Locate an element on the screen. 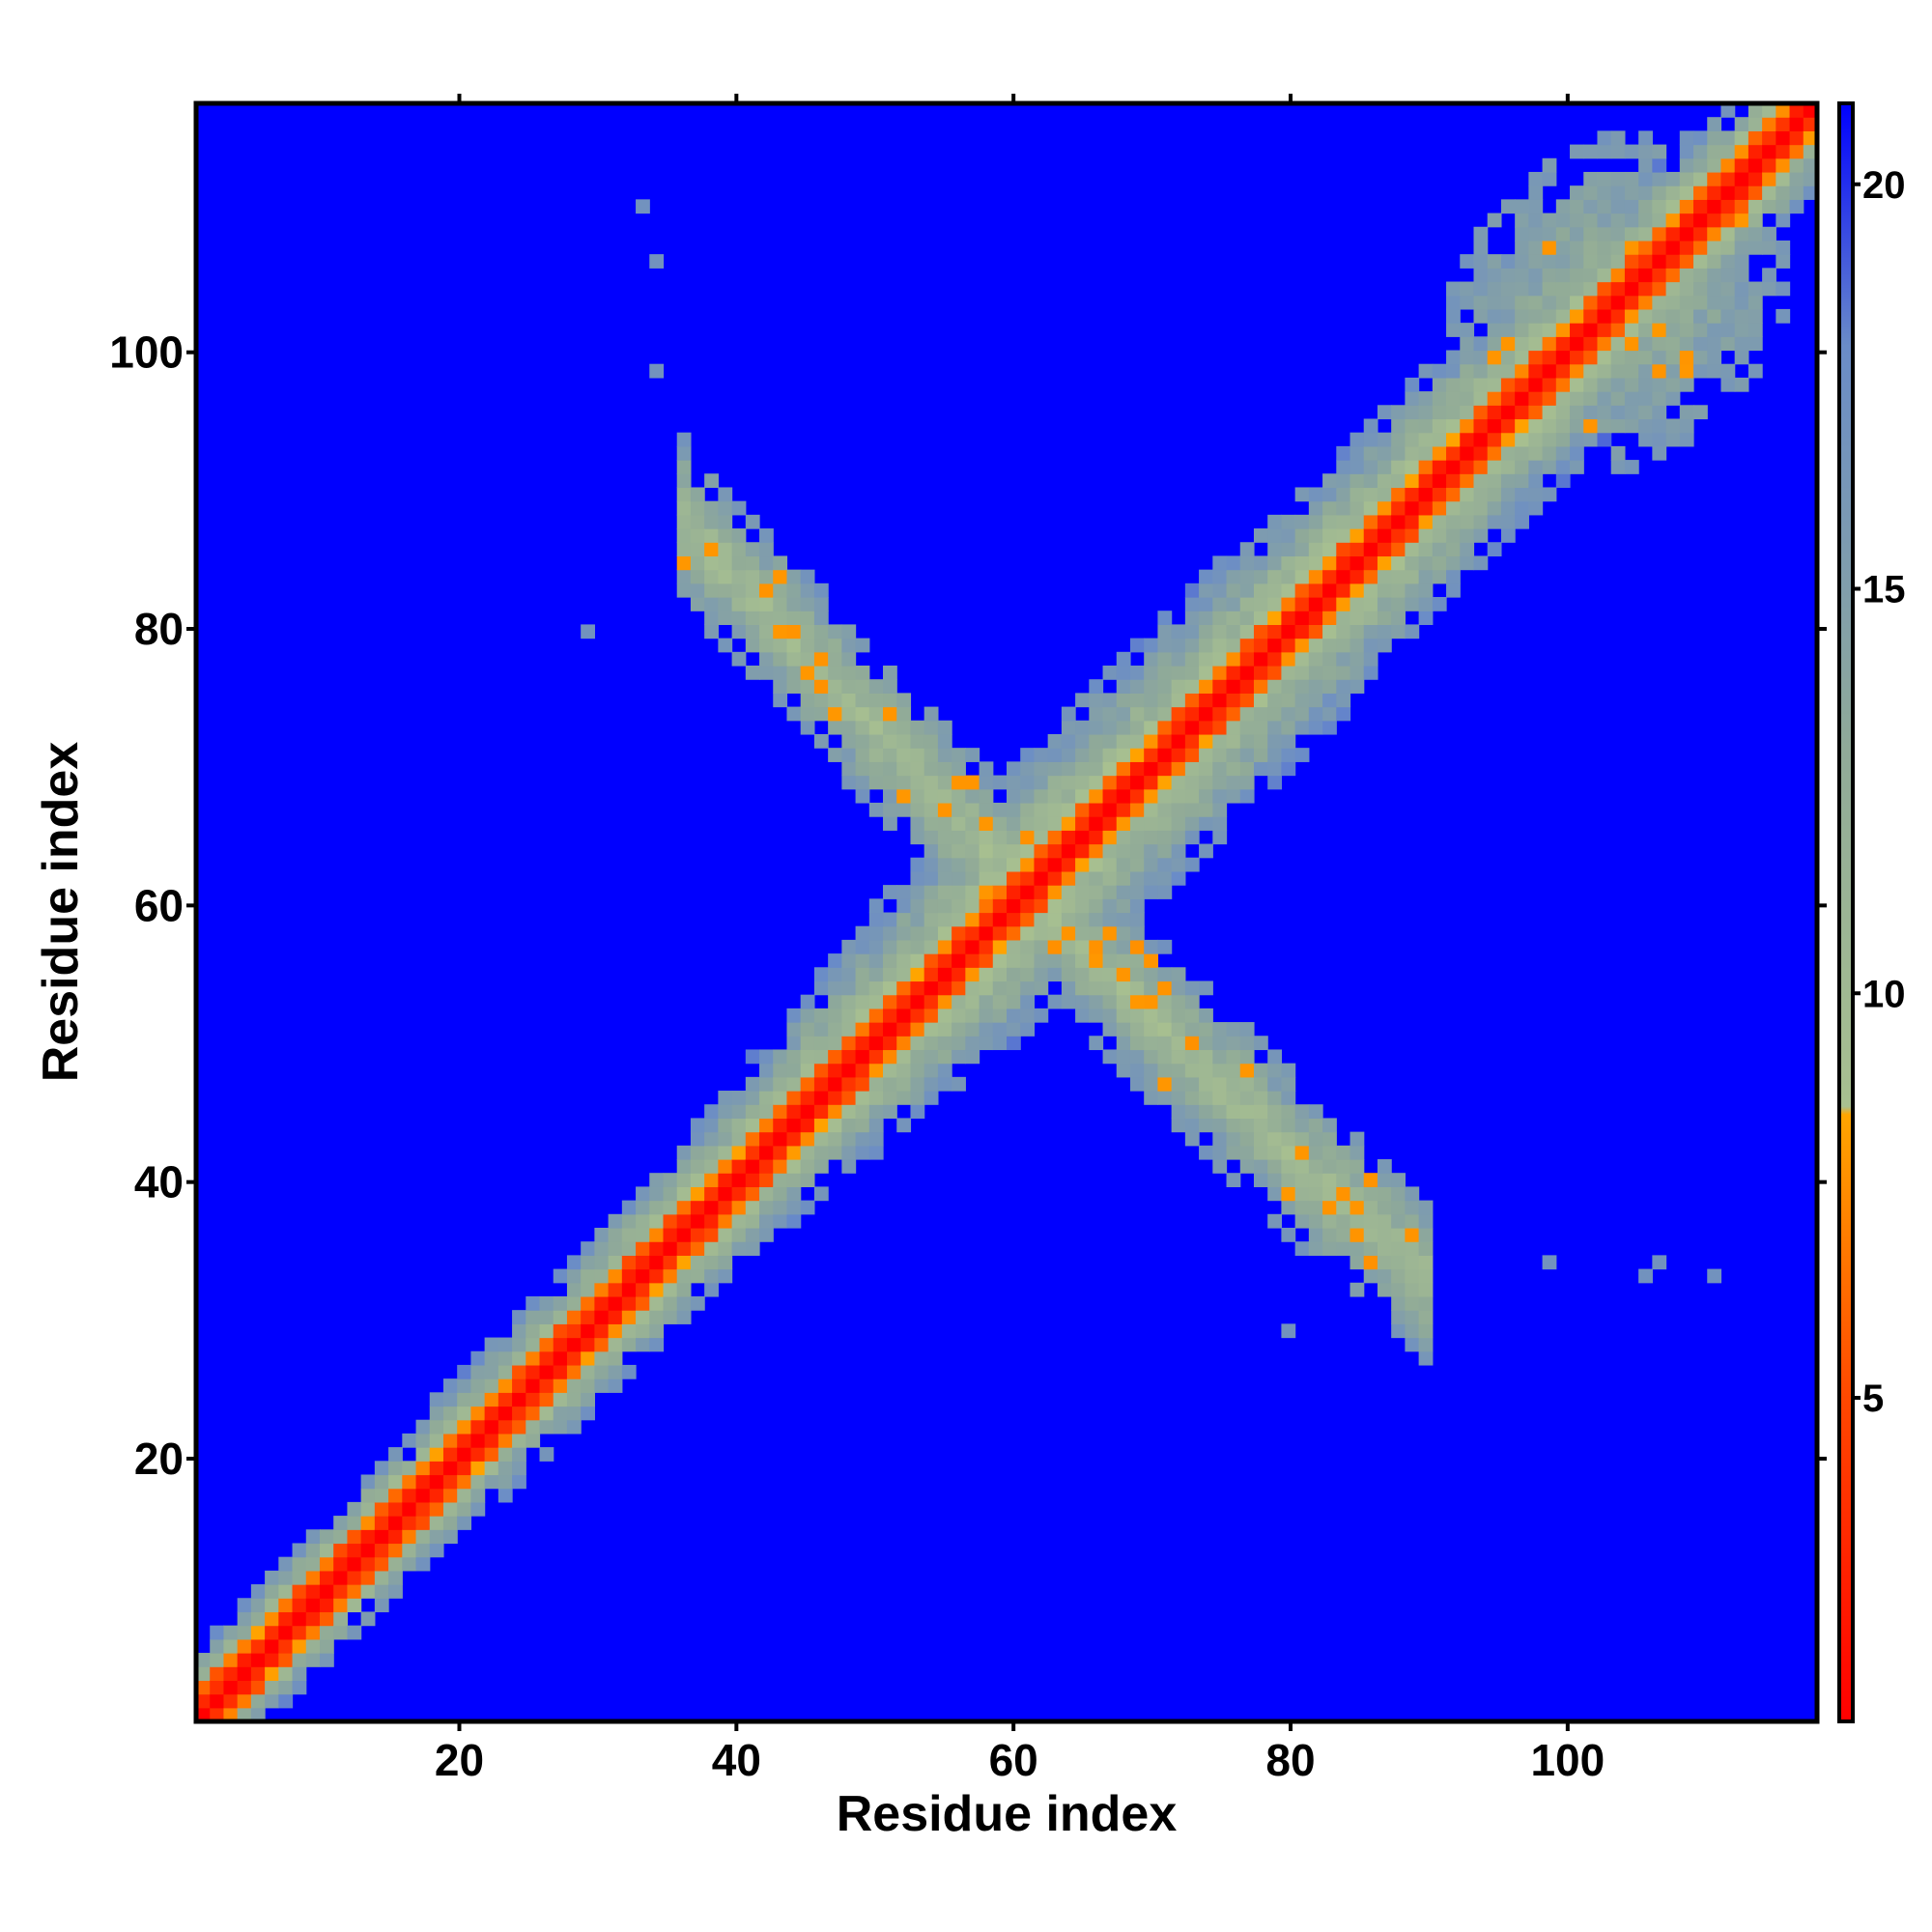  colorbar-tick-label: 10 is located at coordinates (1884, 994).